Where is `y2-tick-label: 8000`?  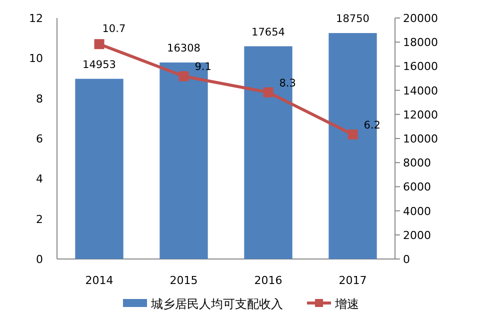 y2-tick-label: 8000 is located at coordinates (417, 163).